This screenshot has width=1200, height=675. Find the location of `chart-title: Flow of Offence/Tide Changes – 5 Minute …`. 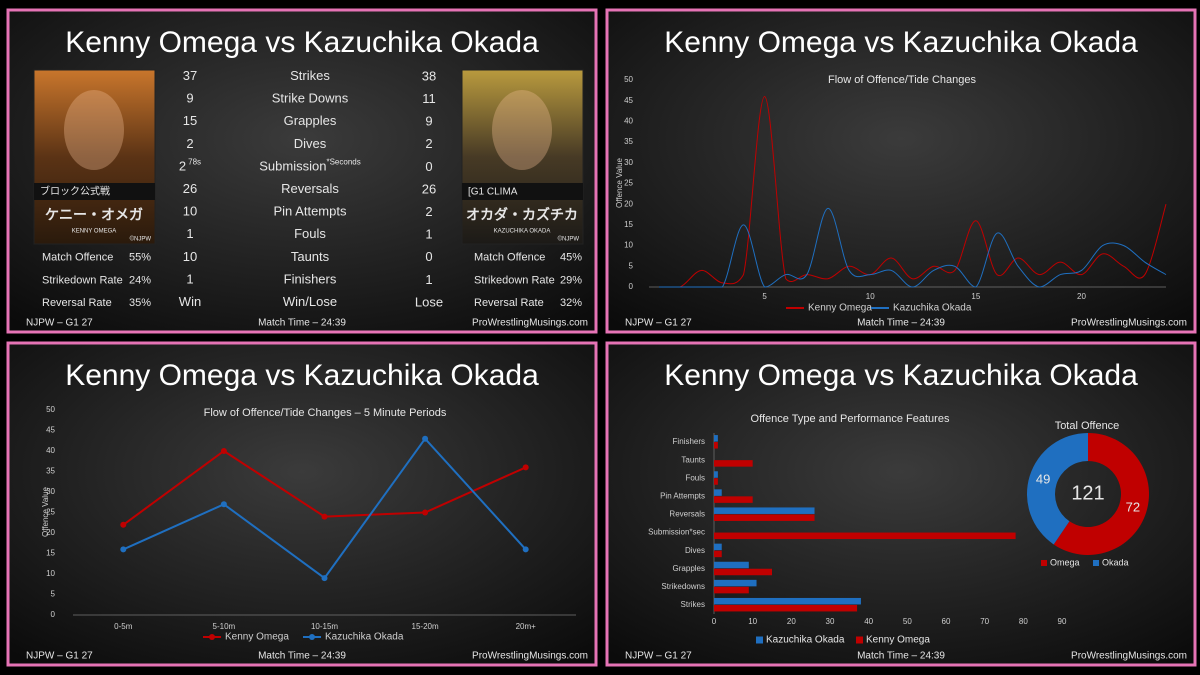

chart-title: Flow of Offence/Tide Changes – 5 Minute … is located at coordinates (325, 413).